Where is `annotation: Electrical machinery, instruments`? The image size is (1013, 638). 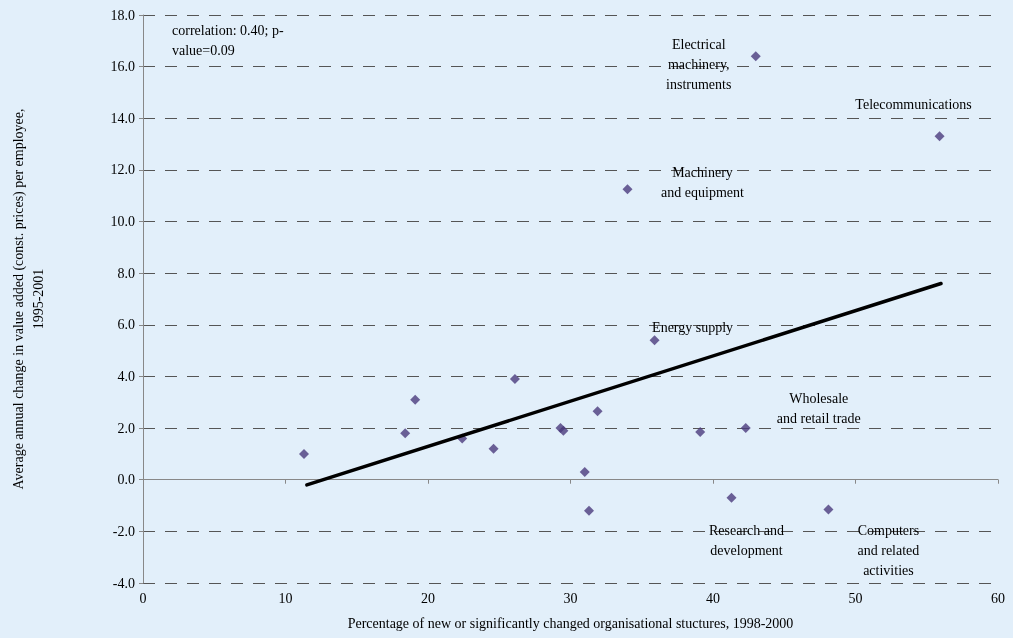
annotation: Electrical machinery, instruments is located at coordinates (699, 64).